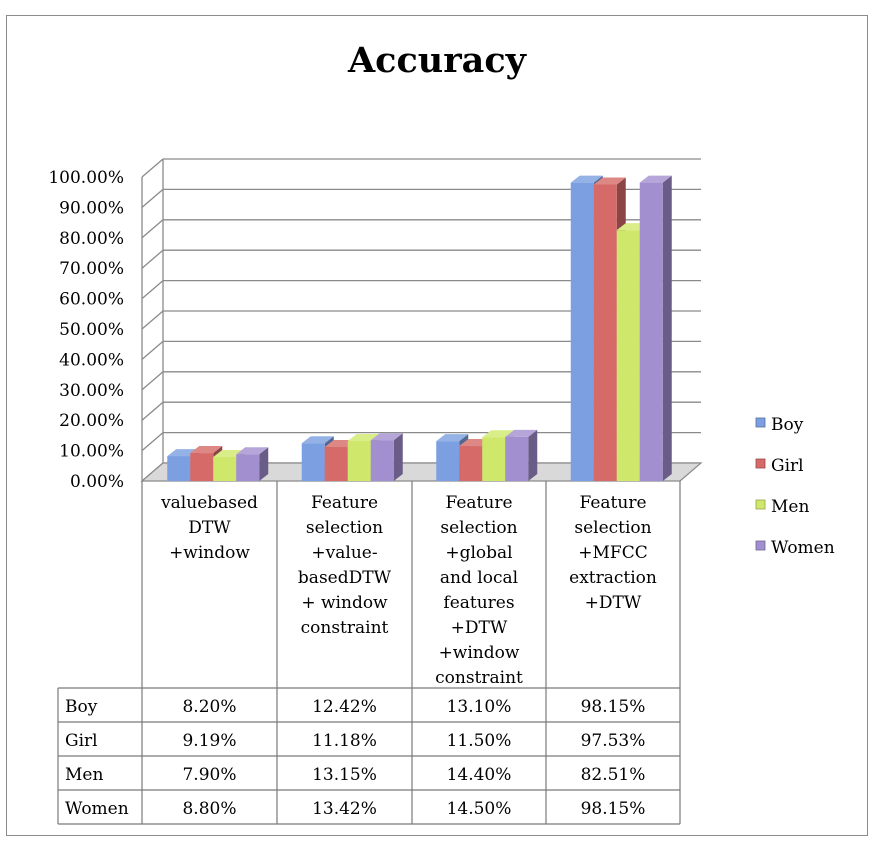  What do you see at coordinates (209, 553) in the screenshot?
I see `category-label-line: +window` at bounding box center [209, 553].